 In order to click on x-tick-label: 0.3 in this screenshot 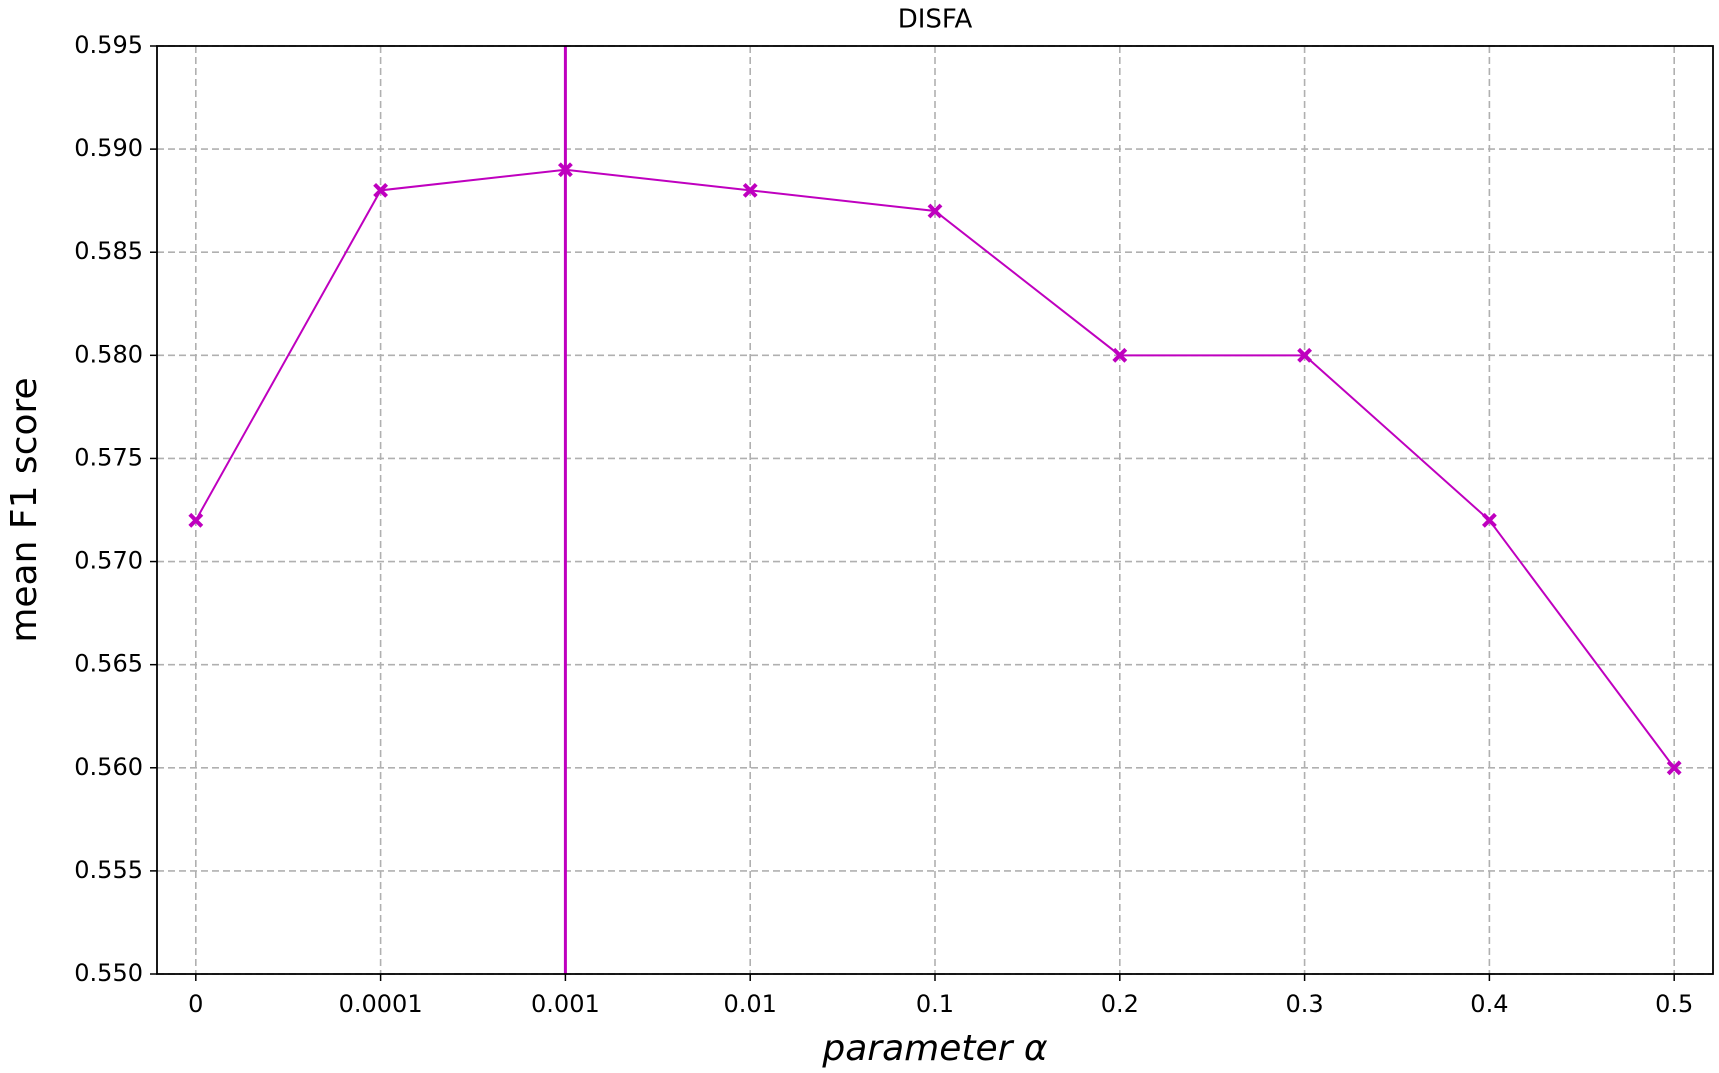, I will do `click(1305, 1004)`.